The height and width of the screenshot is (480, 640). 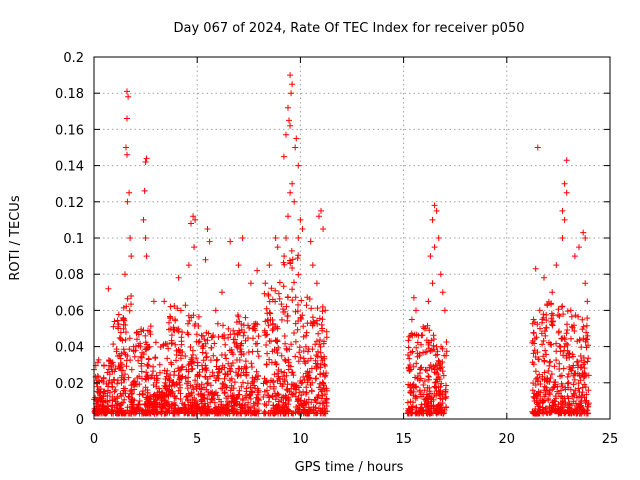 I want to click on x-tick-label: 10, so click(x=300, y=439).